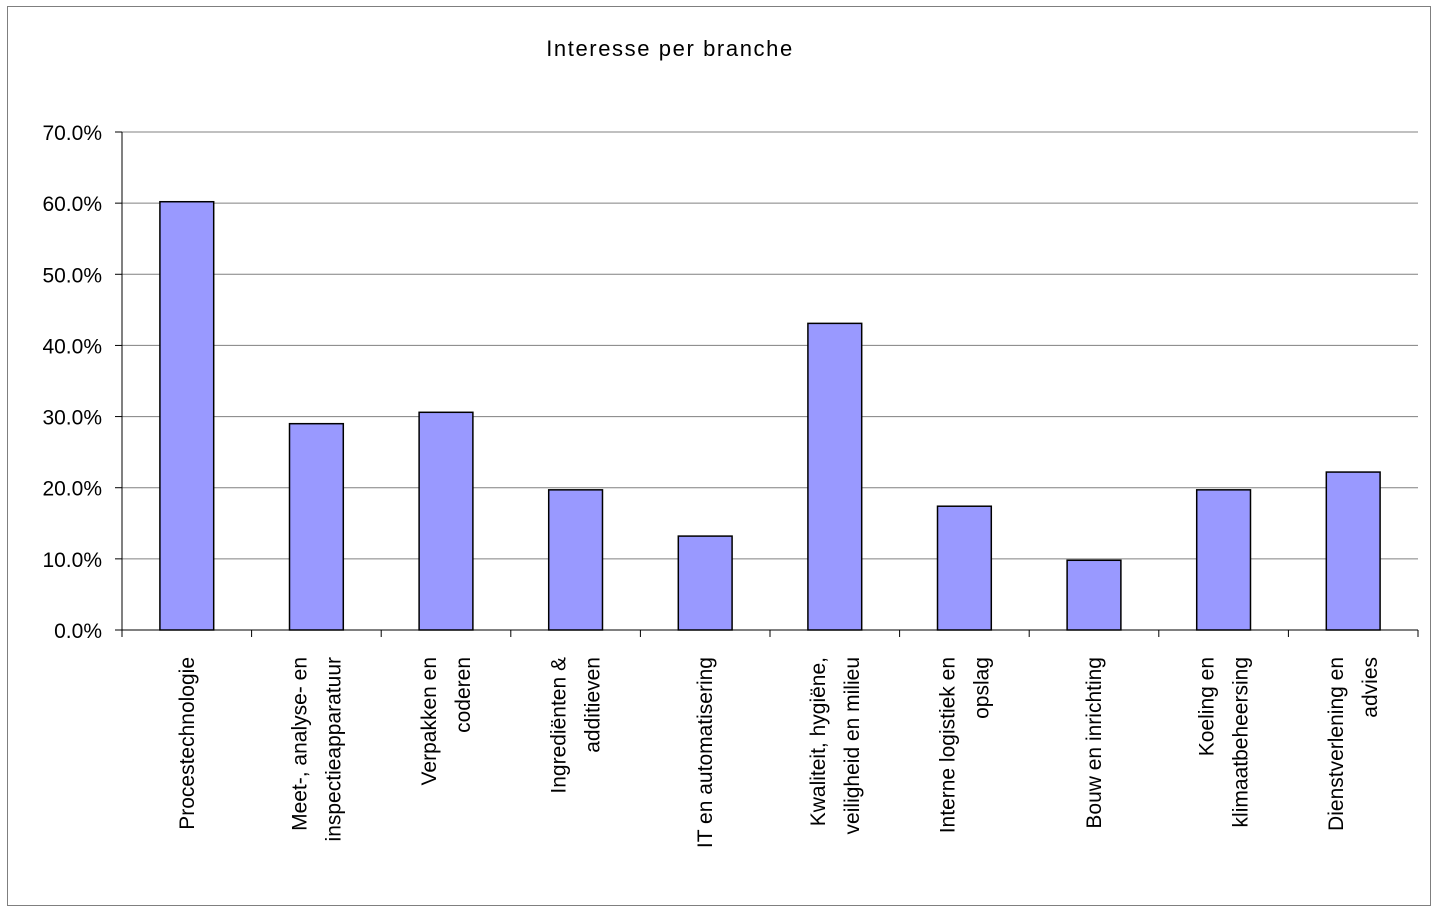  What do you see at coordinates (835, 745) in the screenshot?
I see `x-tick-label: Kwaliteit, hygiëne, veiligheid en milieu` at bounding box center [835, 745].